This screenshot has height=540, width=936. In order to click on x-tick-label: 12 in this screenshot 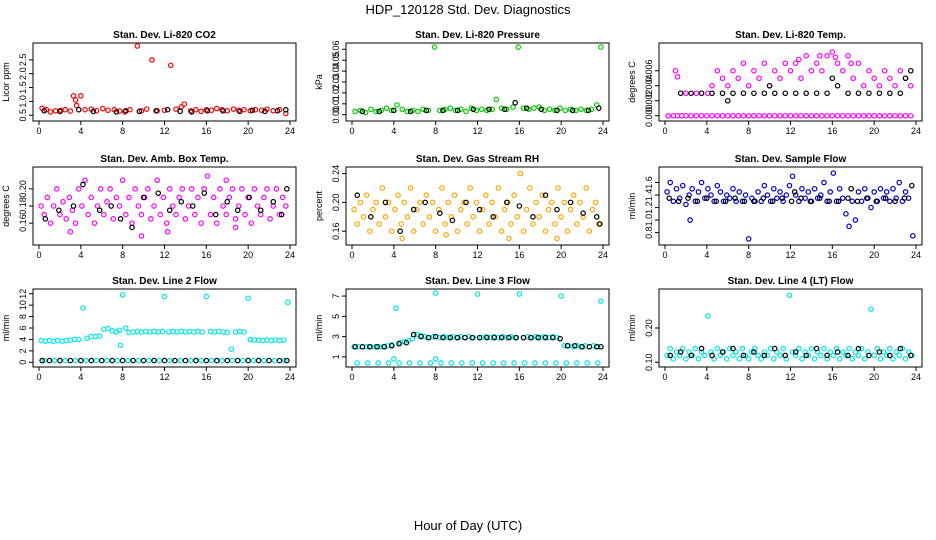, I will do `click(164, 377)`.